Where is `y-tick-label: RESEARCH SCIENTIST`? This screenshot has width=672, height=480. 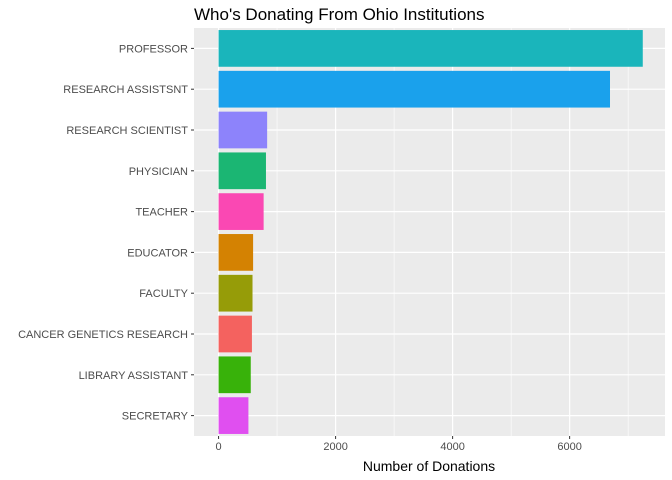 y-tick-label: RESEARCH SCIENTIST is located at coordinates (127, 131).